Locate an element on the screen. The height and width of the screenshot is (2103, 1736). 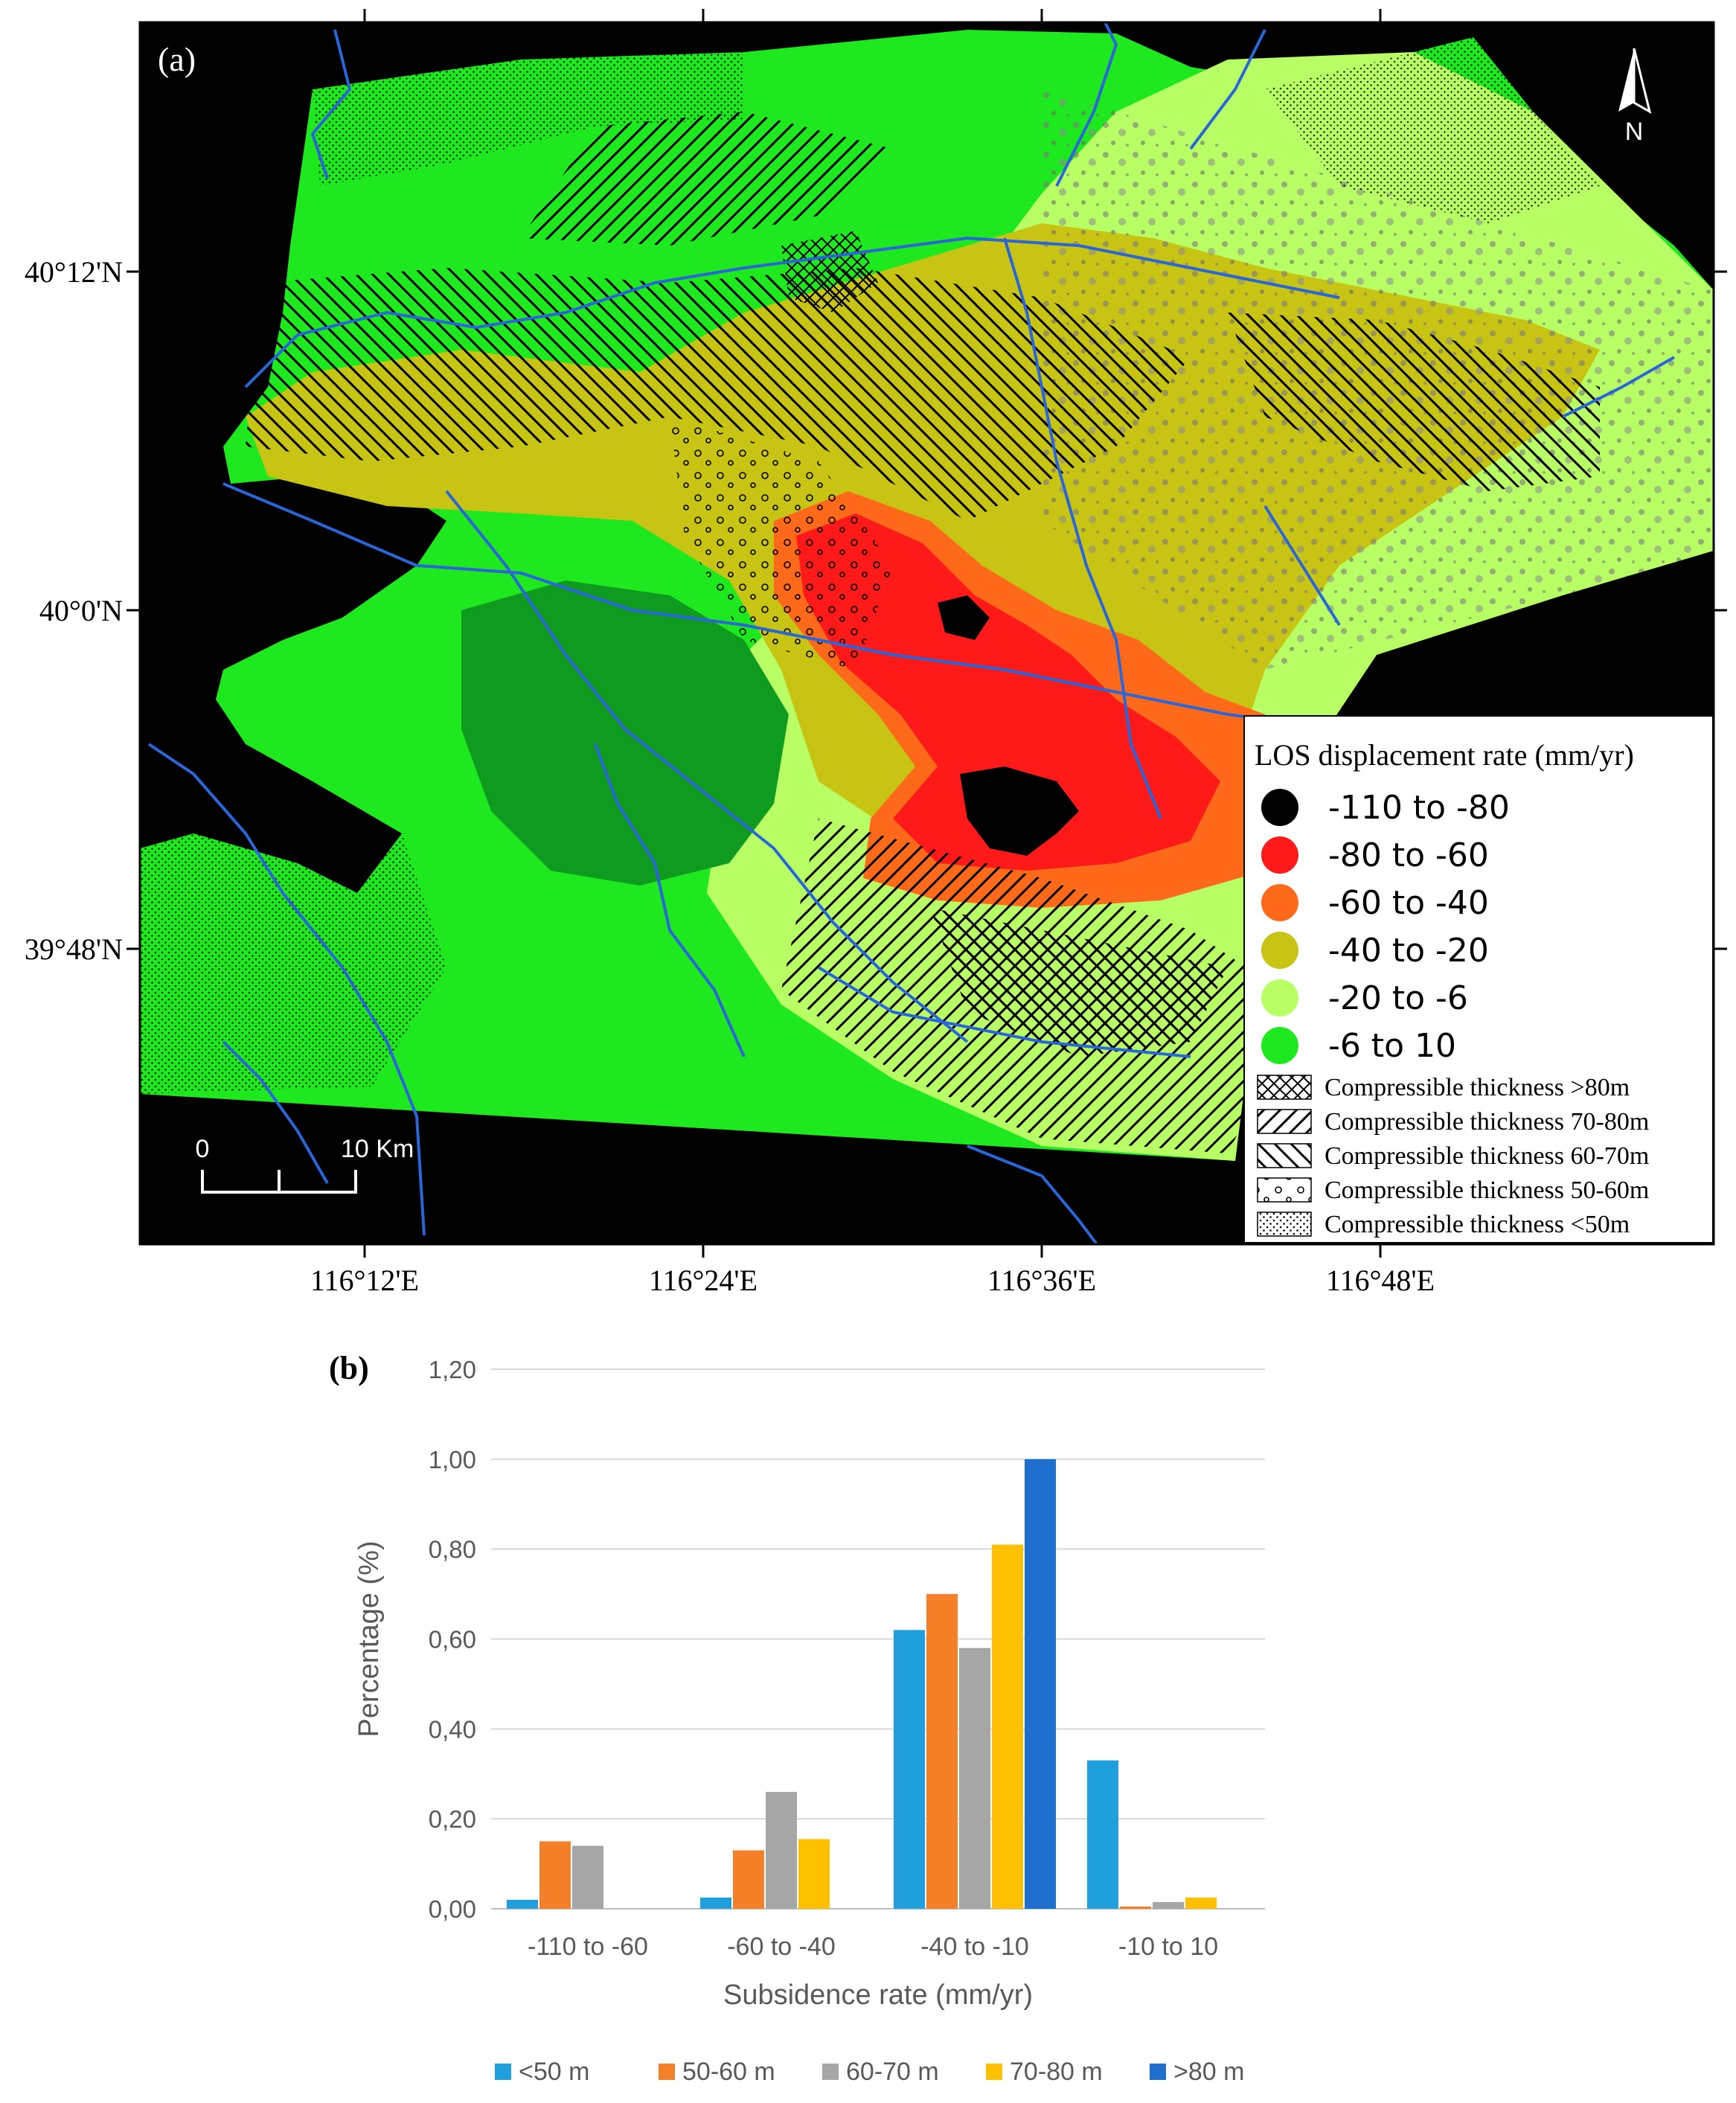
chart-bars is located at coordinates (862, 1684).